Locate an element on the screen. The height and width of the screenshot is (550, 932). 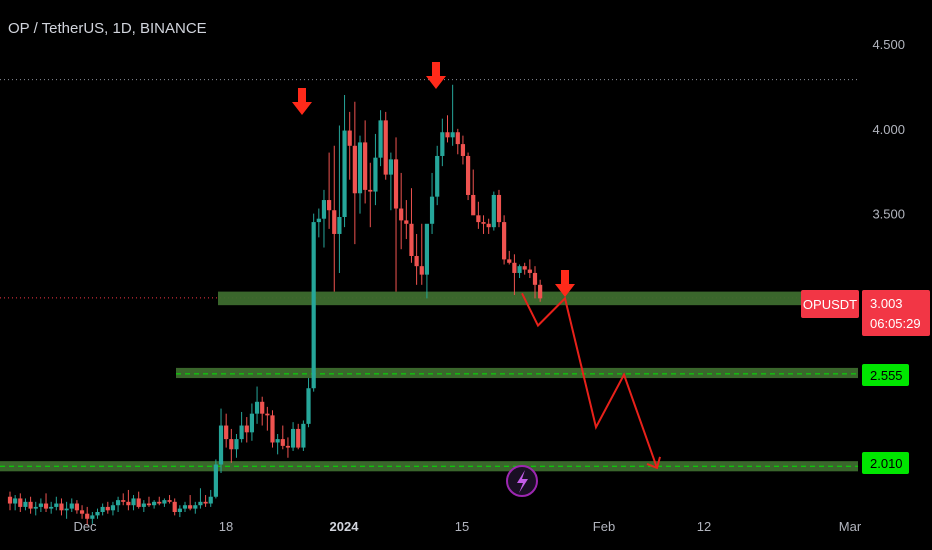
x-tick-label: 18 is located at coordinates (226, 526).